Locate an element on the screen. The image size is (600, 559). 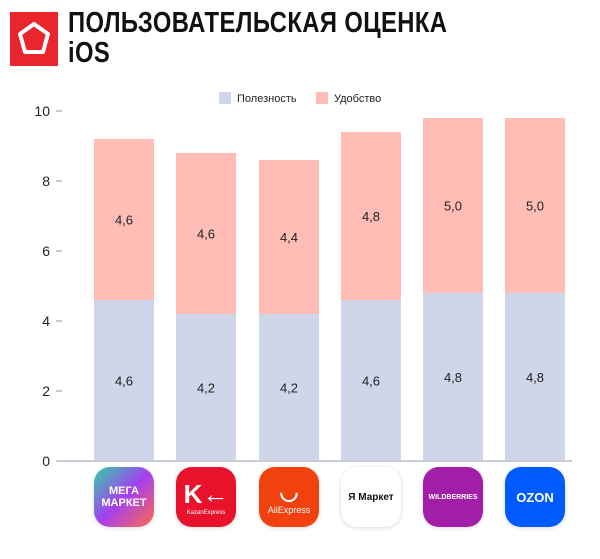
store-logo-text: OZON is located at coordinates (535, 497).